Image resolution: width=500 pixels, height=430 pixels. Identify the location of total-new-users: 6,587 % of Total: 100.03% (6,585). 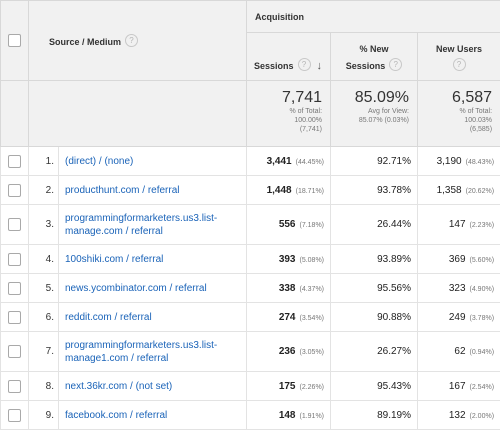
(459, 114).